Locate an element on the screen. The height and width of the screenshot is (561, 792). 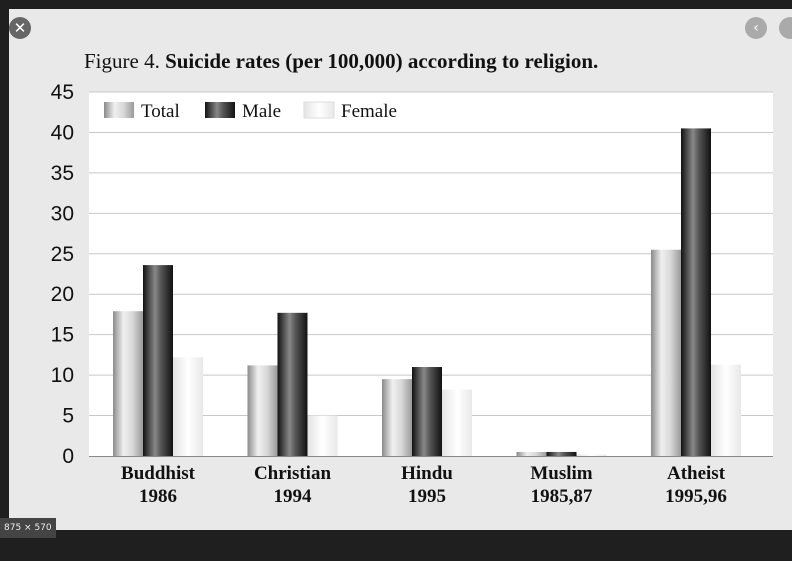
x-tick-label: Hindu is located at coordinates (427, 473).